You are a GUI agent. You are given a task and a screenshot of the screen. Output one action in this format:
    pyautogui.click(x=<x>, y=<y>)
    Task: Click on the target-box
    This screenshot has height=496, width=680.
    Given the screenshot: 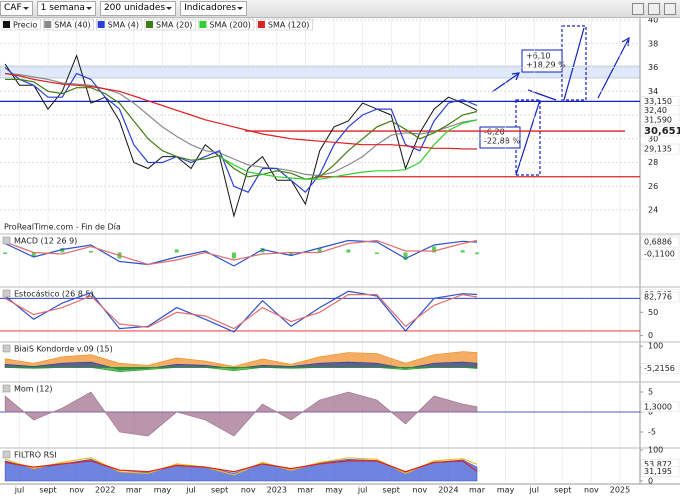 What is the action you would take?
    pyautogui.click(x=574, y=63)
    